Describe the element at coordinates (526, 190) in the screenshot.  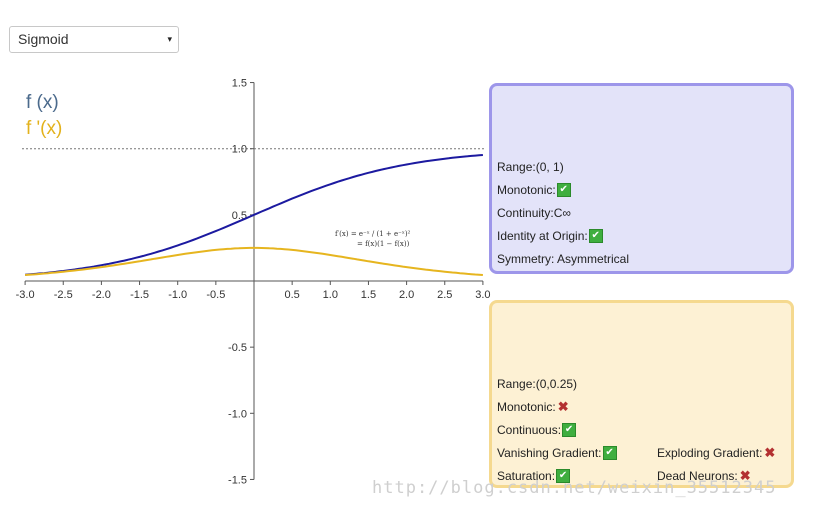
I see `monotonic-label: Monotonic:` at that location.